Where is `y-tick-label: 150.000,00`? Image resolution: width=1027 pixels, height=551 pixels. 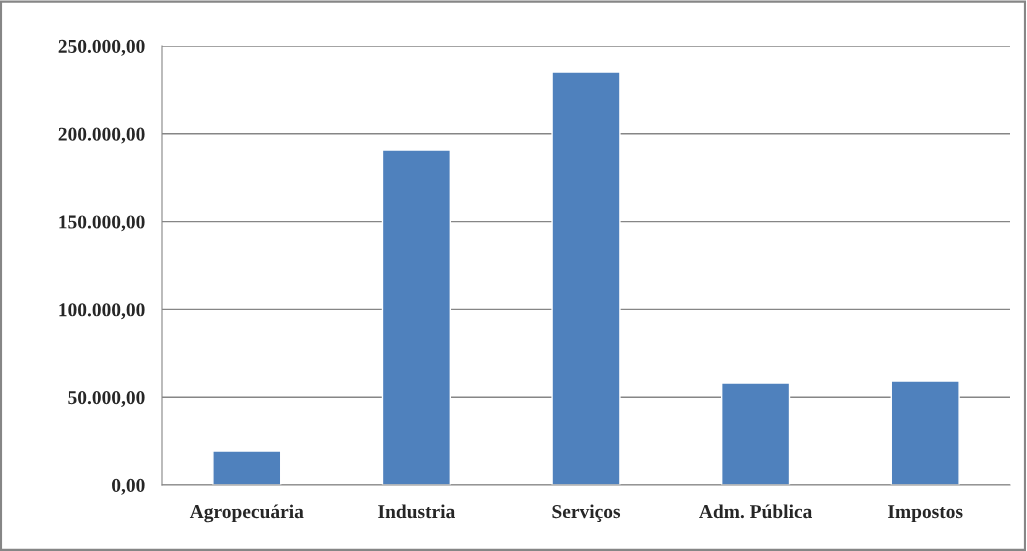 y-tick-label: 150.000,00 is located at coordinates (102, 223).